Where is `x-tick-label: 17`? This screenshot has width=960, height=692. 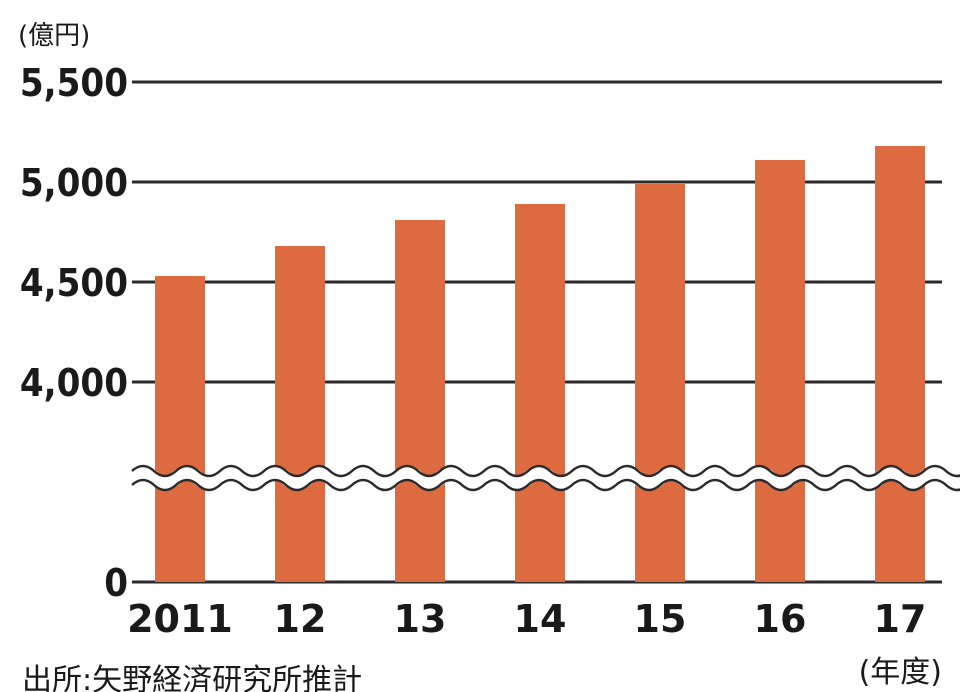 x-tick-label: 17 is located at coordinates (900, 619).